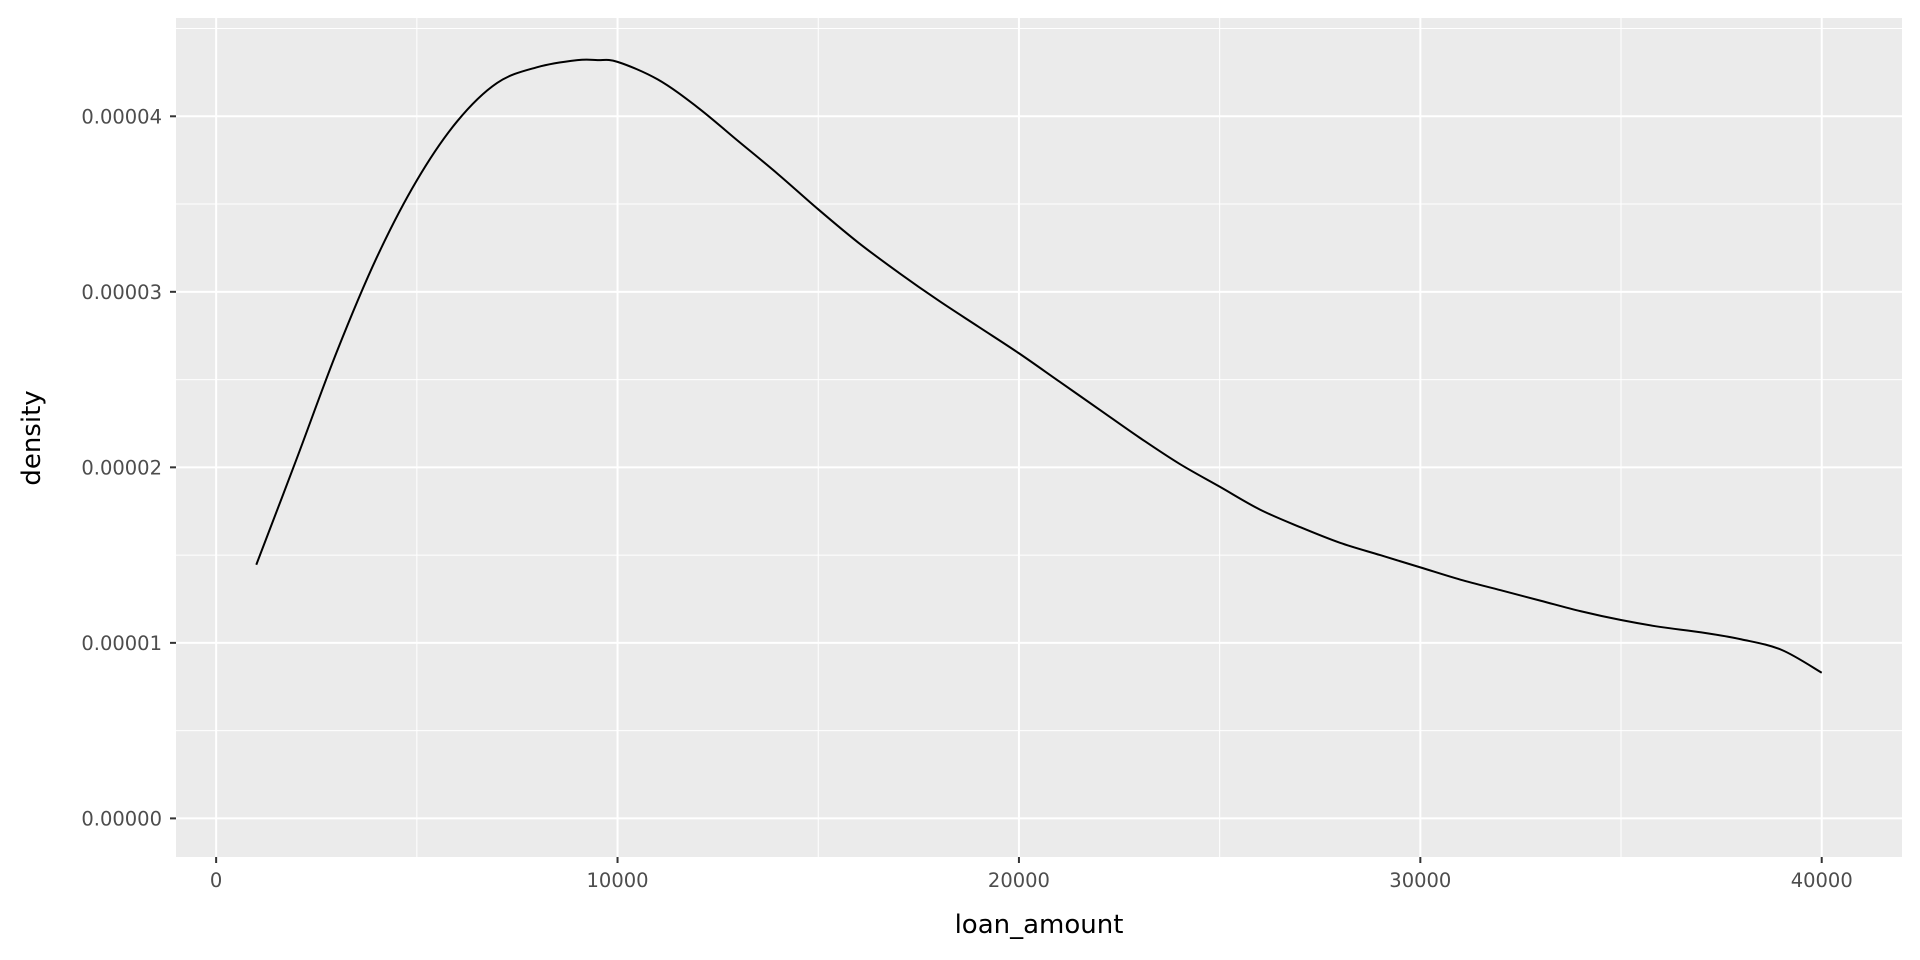 The image size is (1920, 960). What do you see at coordinates (216, 880) in the screenshot?
I see `x-tick-label: 0` at bounding box center [216, 880].